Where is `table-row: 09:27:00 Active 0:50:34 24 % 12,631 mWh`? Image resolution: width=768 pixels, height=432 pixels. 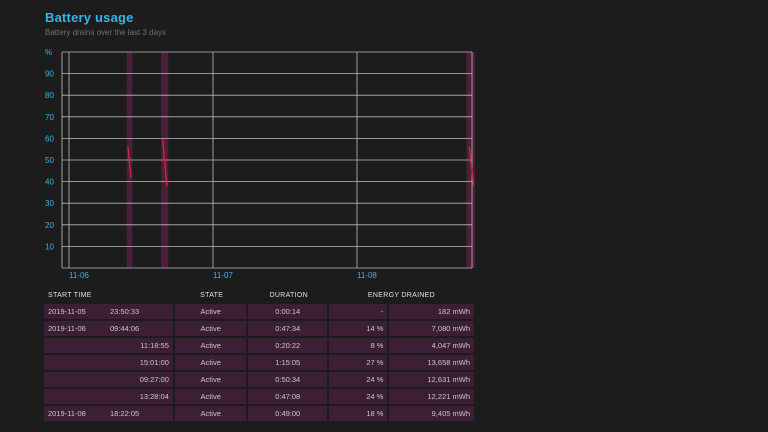 table-row: 09:27:00 Active 0:50:34 24 % 12,631 mWh is located at coordinates (259, 379).